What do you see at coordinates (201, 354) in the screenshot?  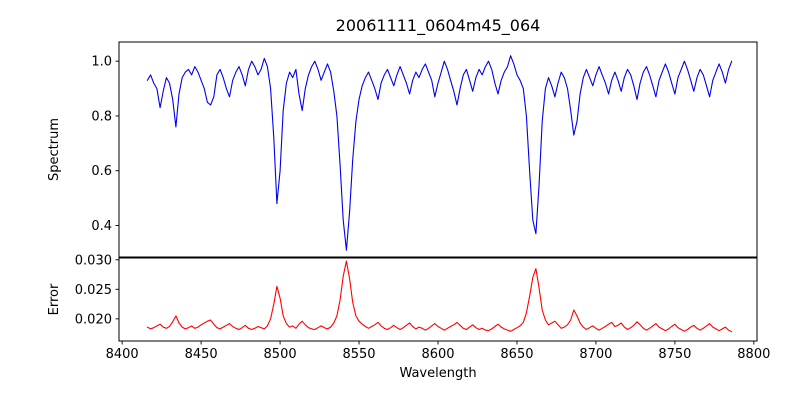 I see `x-tick-label: 8450` at bounding box center [201, 354].